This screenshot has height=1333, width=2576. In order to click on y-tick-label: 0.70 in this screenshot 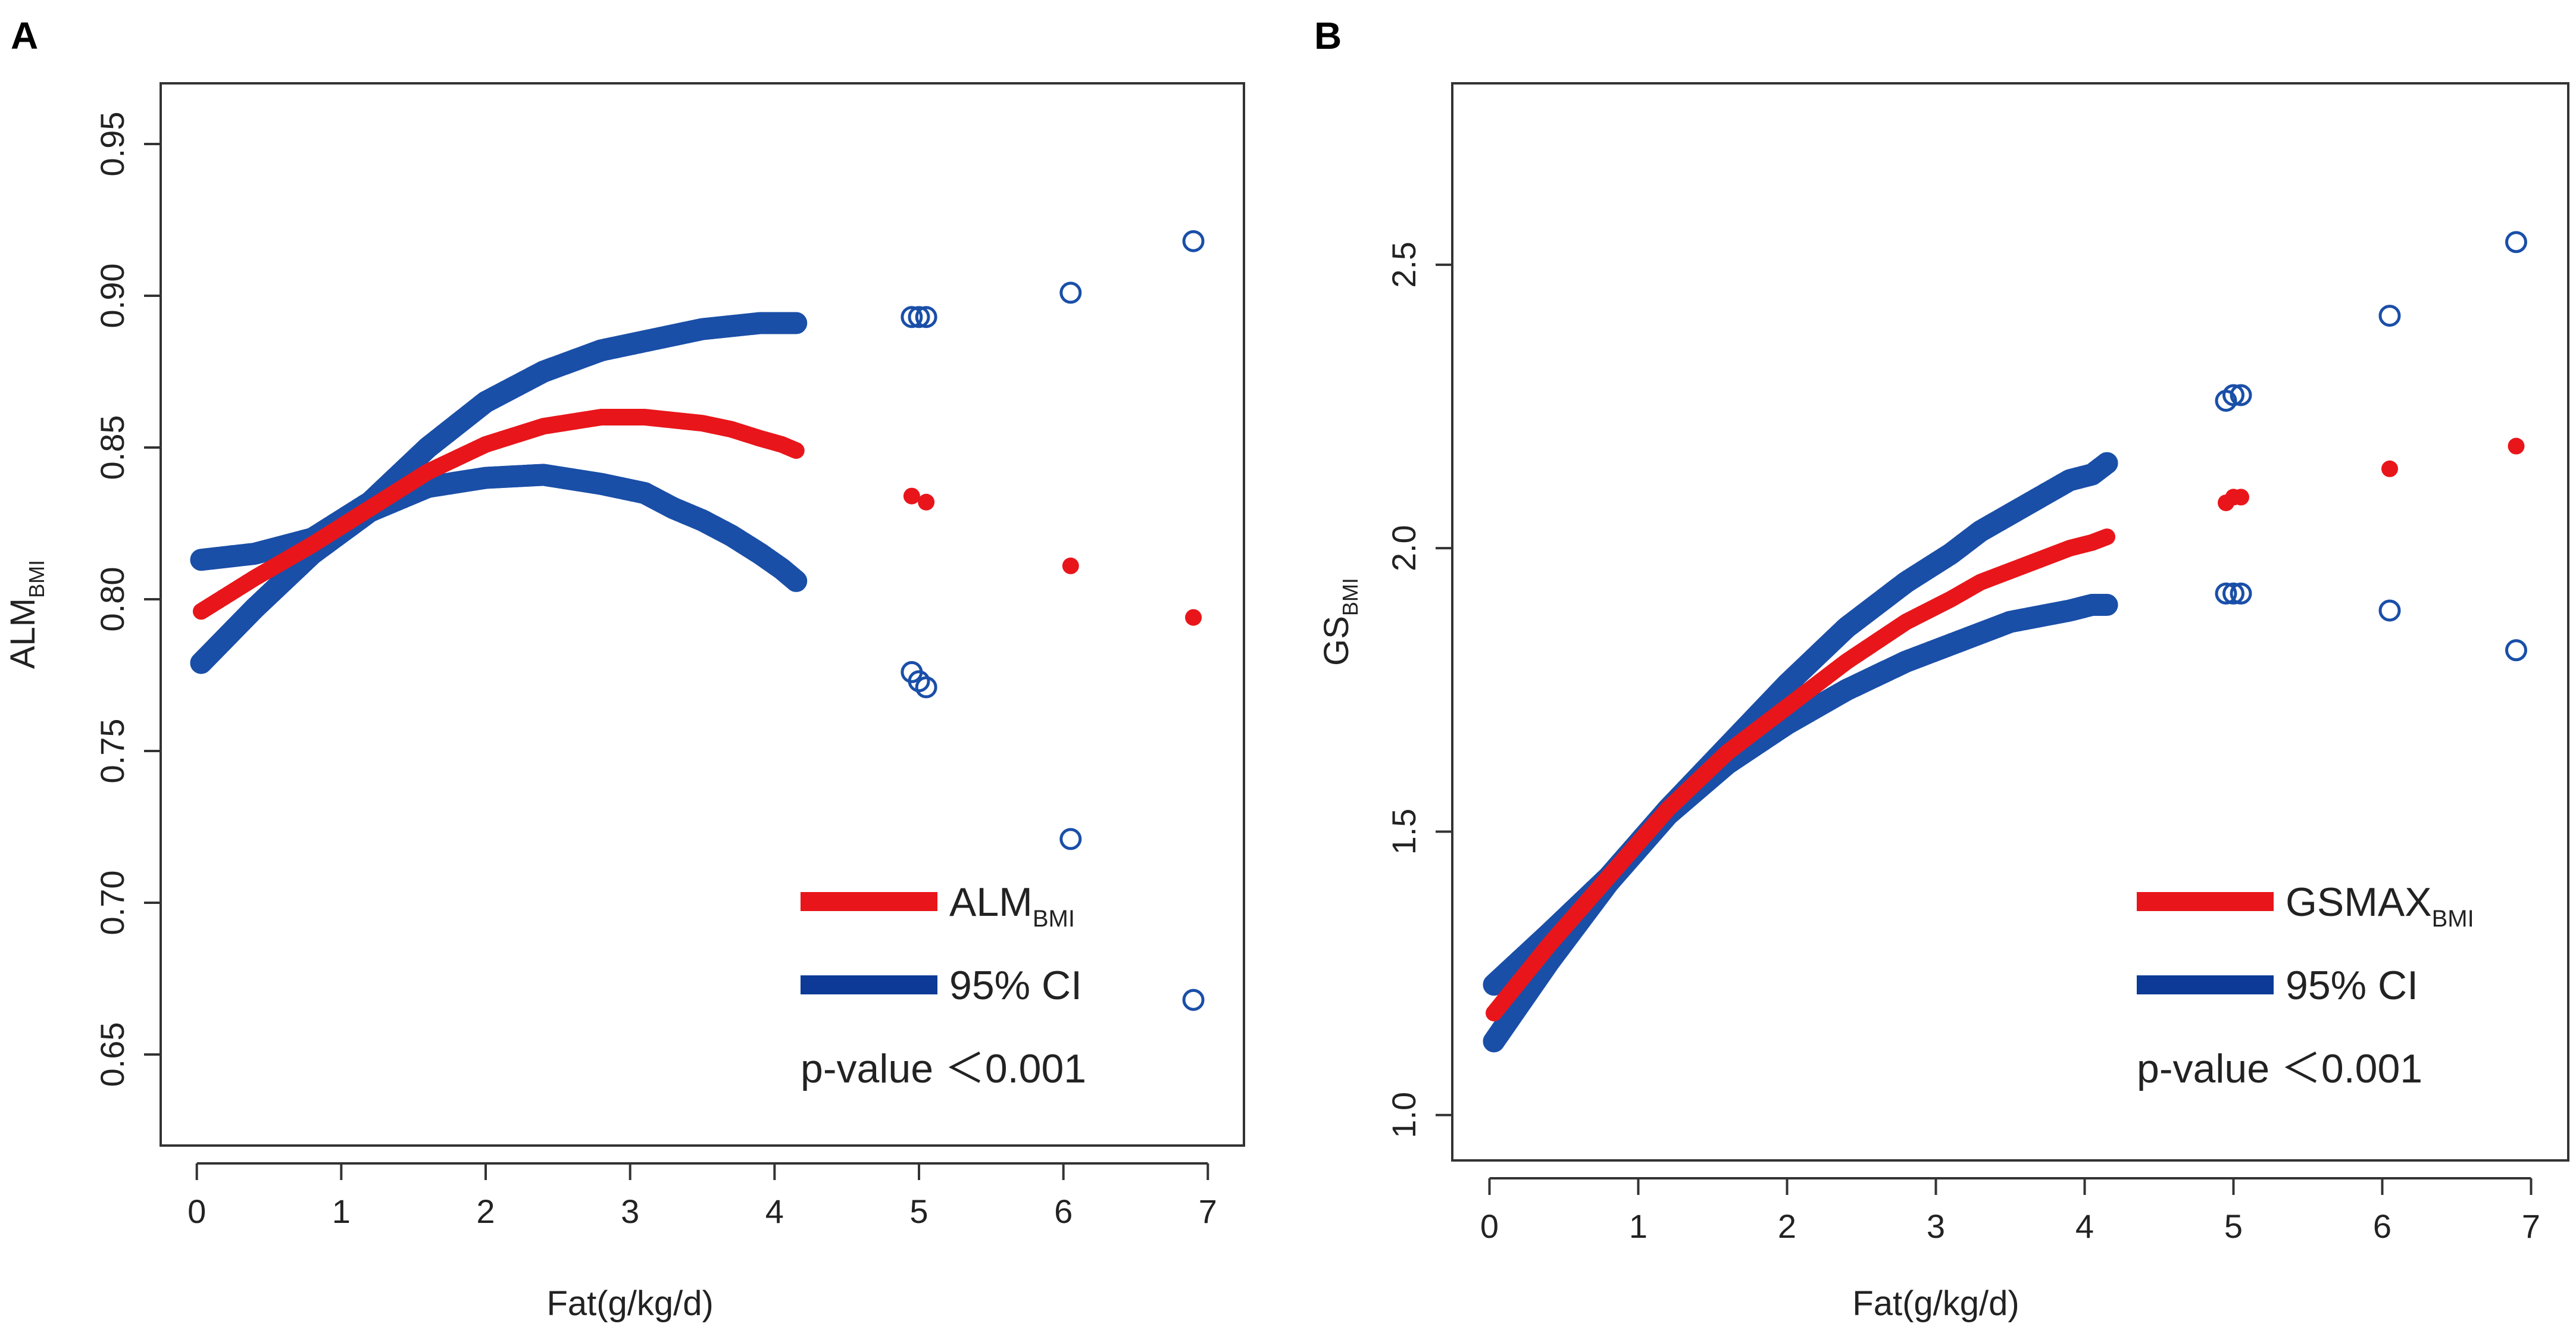, I will do `click(112, 903)`.